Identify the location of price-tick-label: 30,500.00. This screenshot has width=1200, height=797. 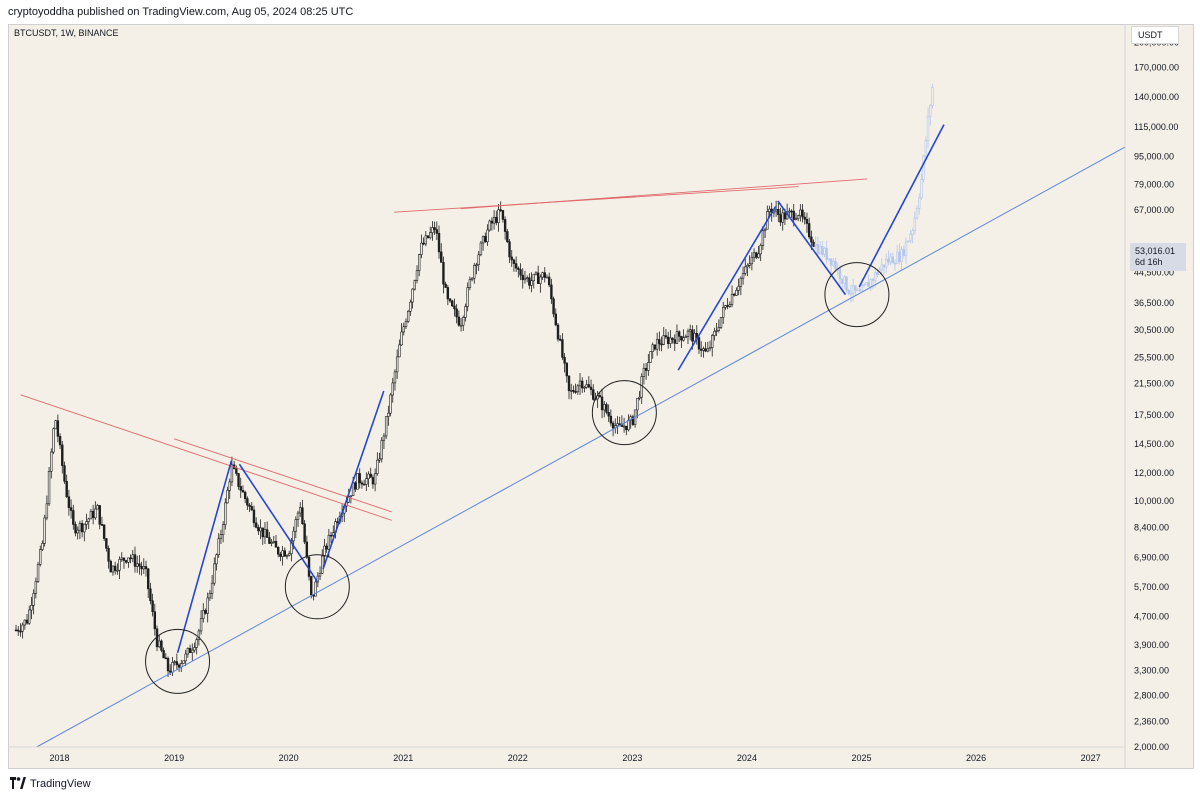
(1154, 330).